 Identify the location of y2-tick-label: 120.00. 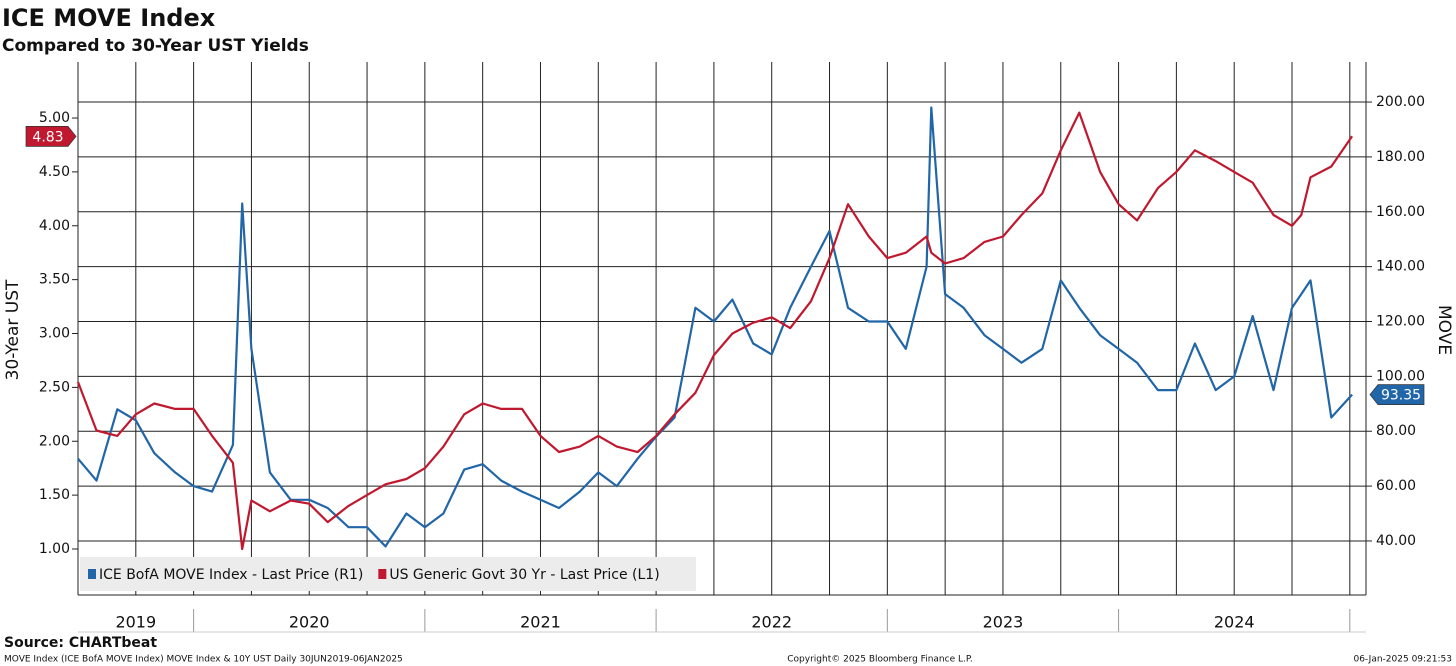
(1400, 322).